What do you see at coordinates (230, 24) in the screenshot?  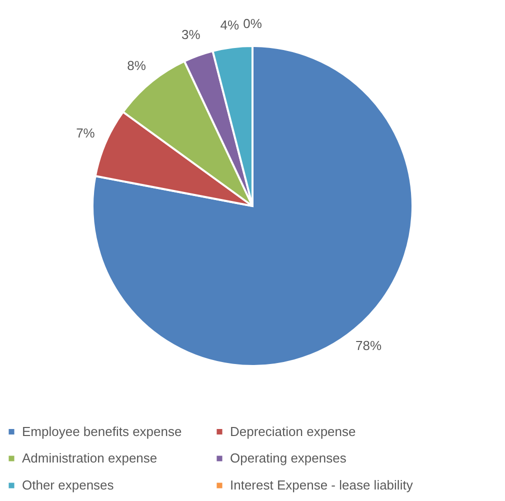 I see `data-label: 4%` at bounding box center [230, 24].